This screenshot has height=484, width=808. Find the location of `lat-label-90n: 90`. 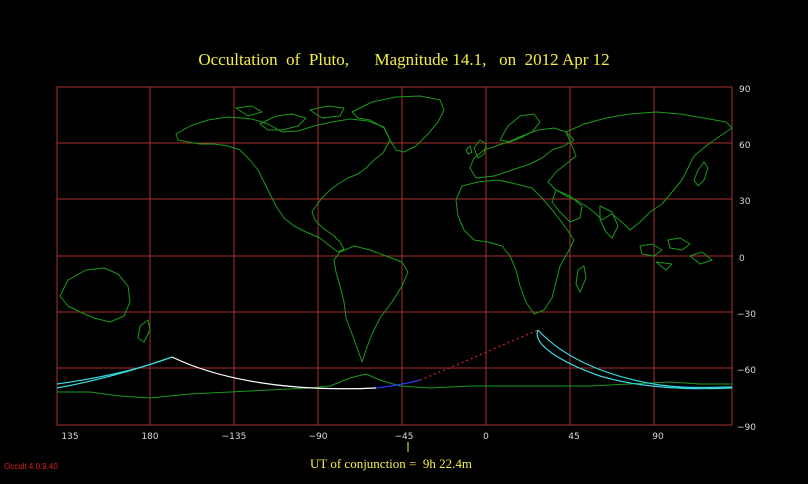

lat-label-90n: 90 is located at coordinates (745, 90).